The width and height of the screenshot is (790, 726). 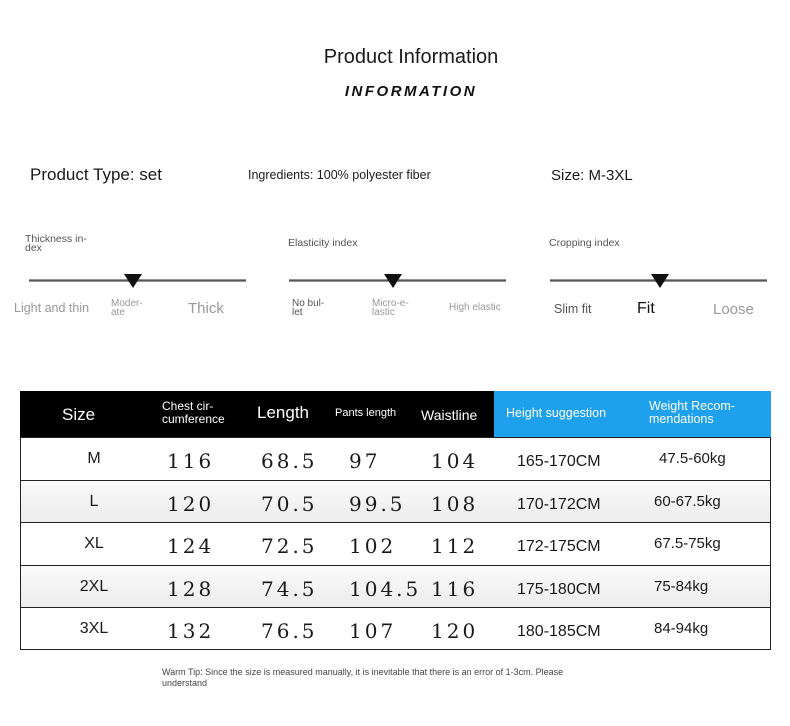 I want to click on cell-waist: 112, so click(x=455, y=546).